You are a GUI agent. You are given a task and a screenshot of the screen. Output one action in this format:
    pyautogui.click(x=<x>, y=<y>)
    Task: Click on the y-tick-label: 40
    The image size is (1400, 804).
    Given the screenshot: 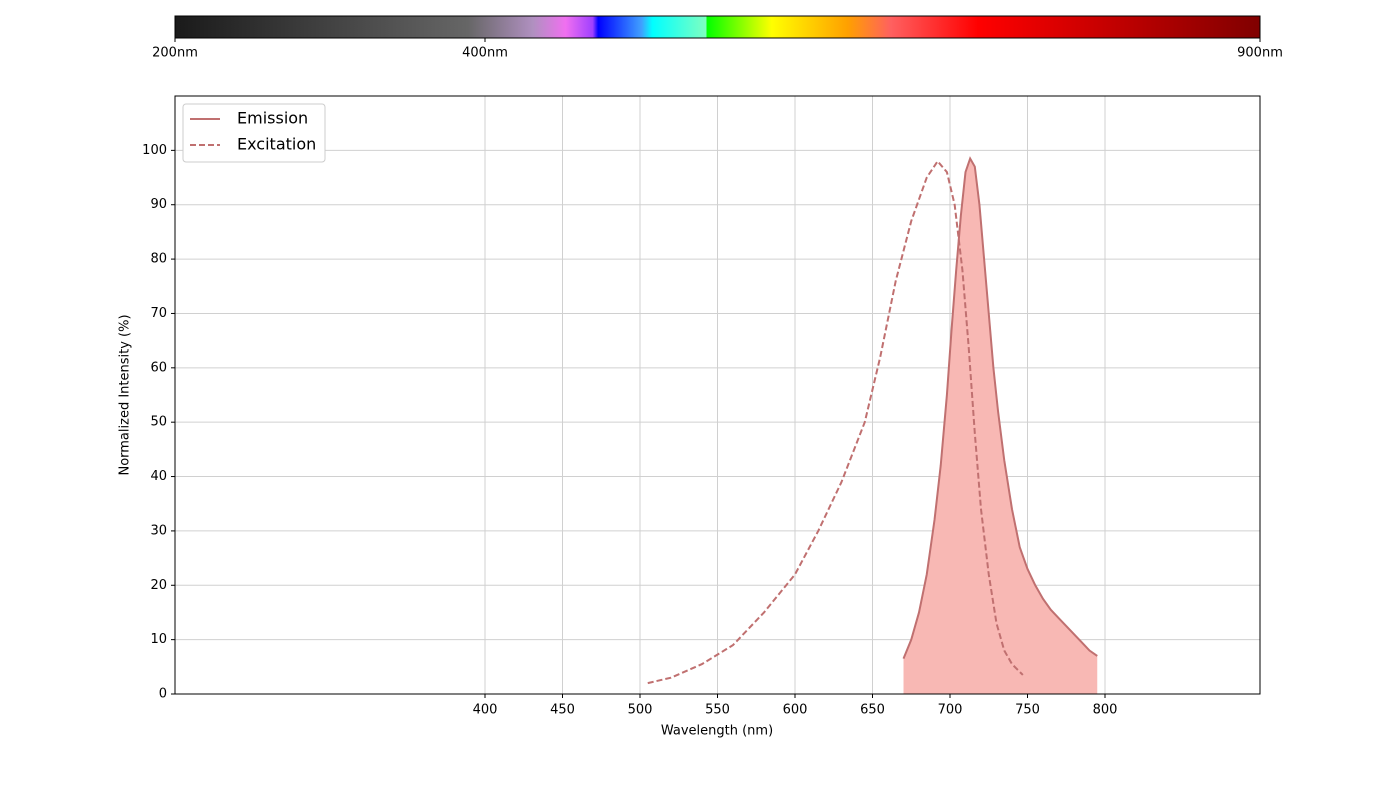 What is the action you would take?
    pyautogui.click(x=158, y=476)
    